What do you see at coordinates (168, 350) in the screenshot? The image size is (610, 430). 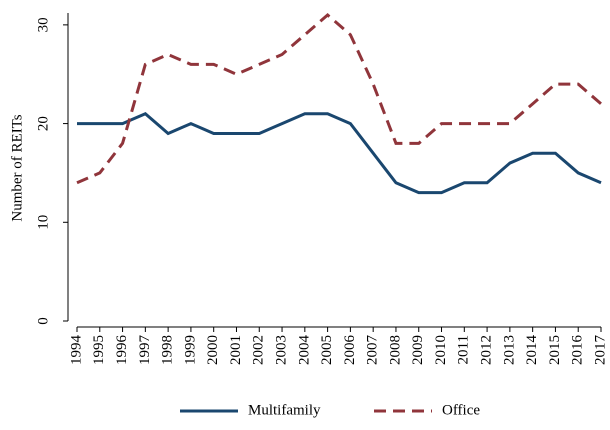 I see `x-tick-label: 1998` at bounding box center [168, 350].